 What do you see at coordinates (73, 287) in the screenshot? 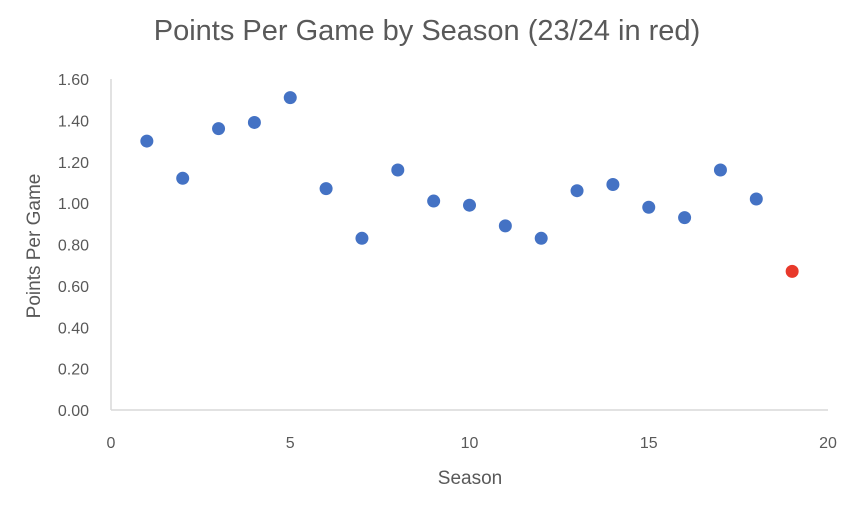
I see `y-tick-label: 0.60` at bounding box center [73, 287].